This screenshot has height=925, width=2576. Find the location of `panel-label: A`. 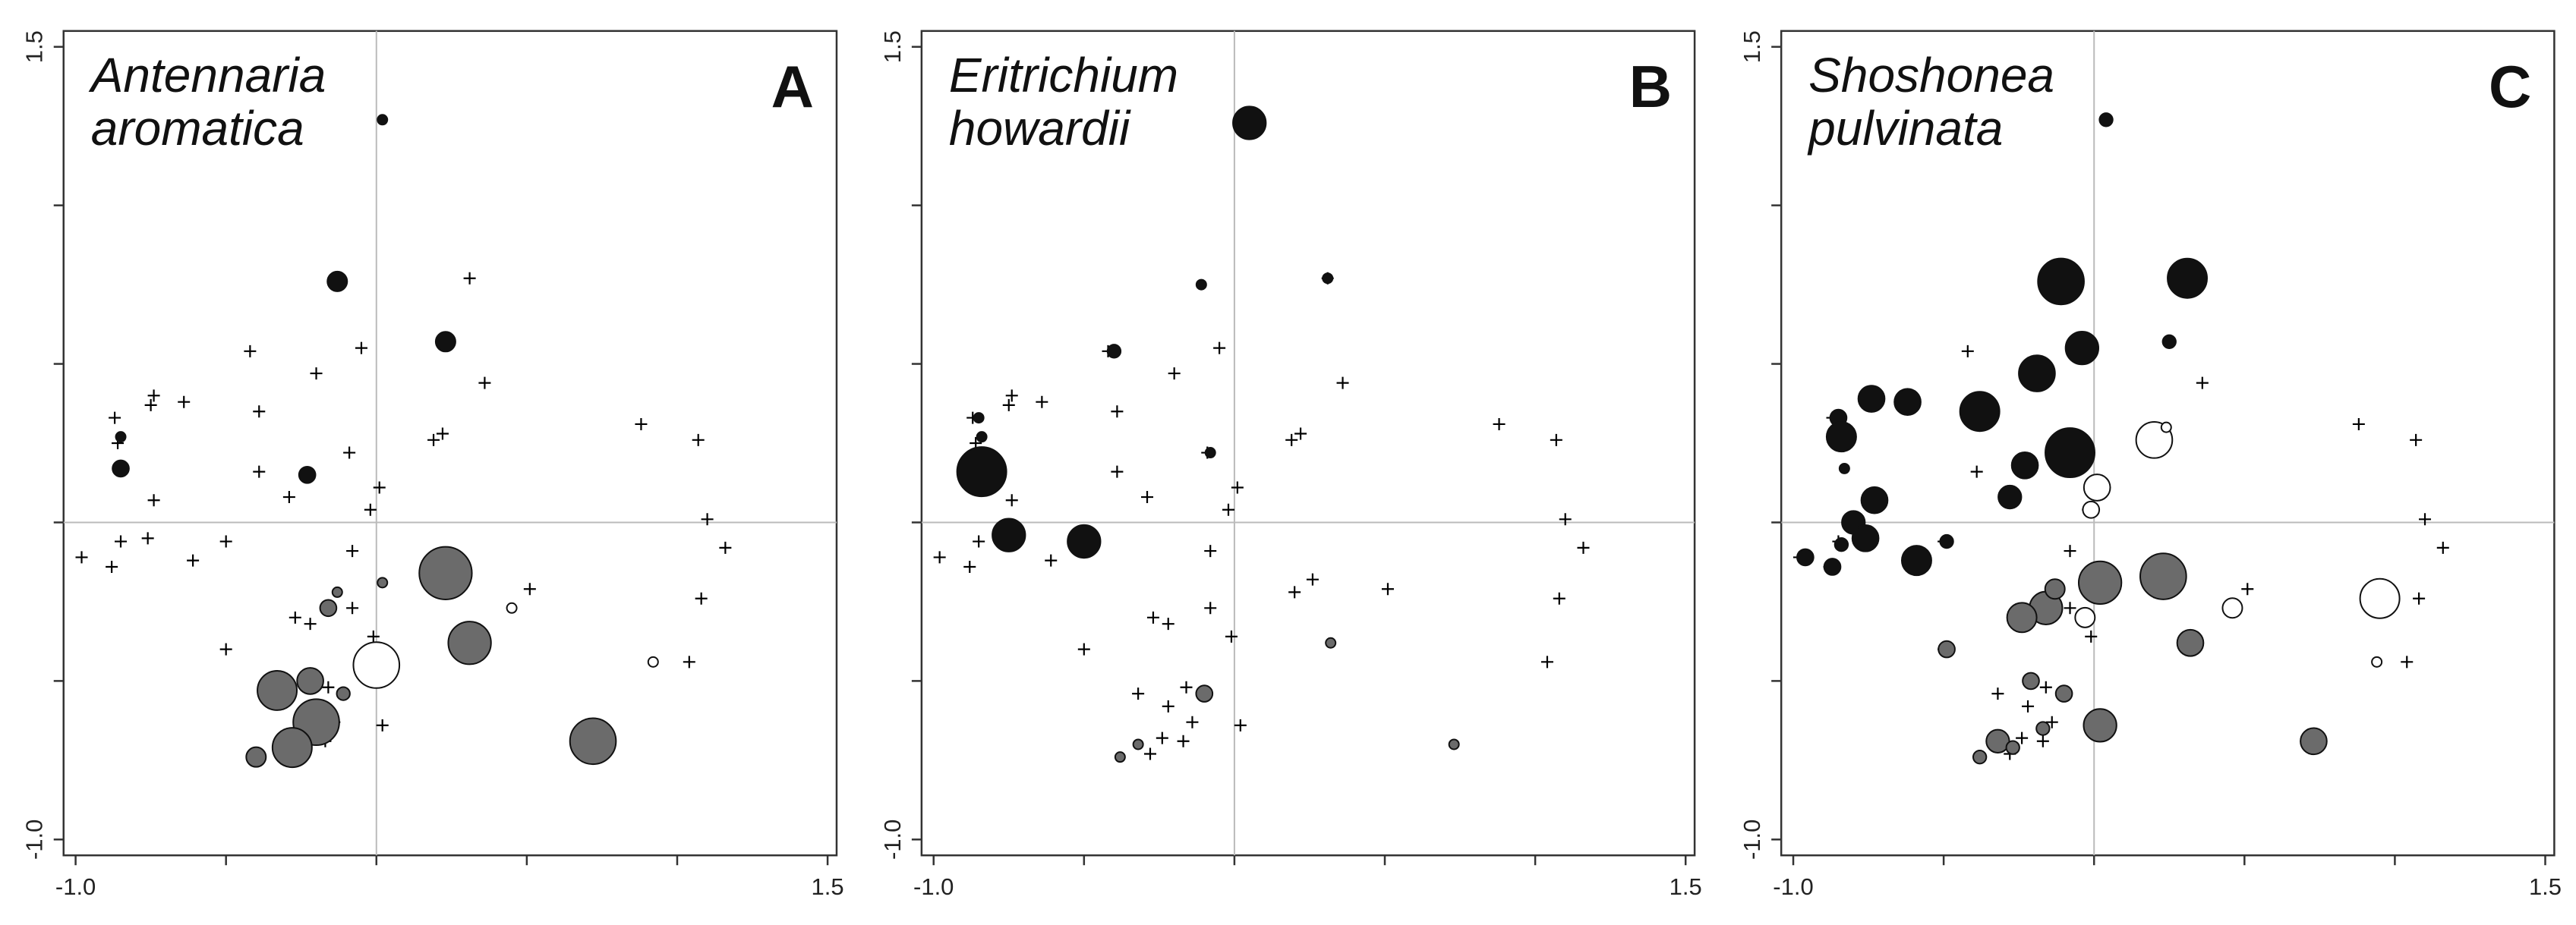

panel-label: A is located at coordinates (792, 86).